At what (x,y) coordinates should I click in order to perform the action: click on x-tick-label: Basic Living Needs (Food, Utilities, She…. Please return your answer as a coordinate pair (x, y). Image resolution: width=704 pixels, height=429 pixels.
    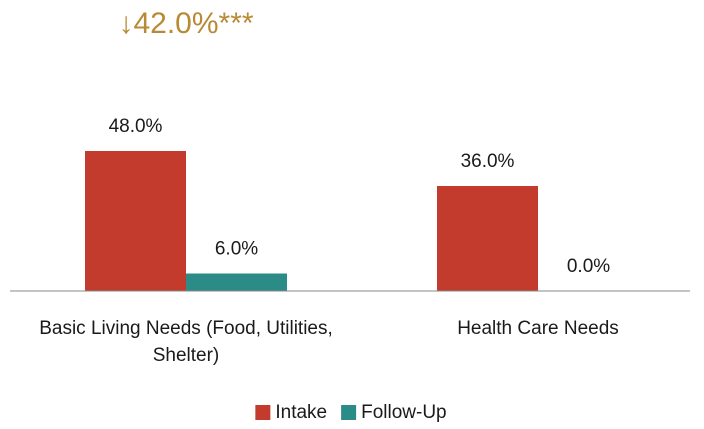
    Looking at the image, I should click on (186, 342).